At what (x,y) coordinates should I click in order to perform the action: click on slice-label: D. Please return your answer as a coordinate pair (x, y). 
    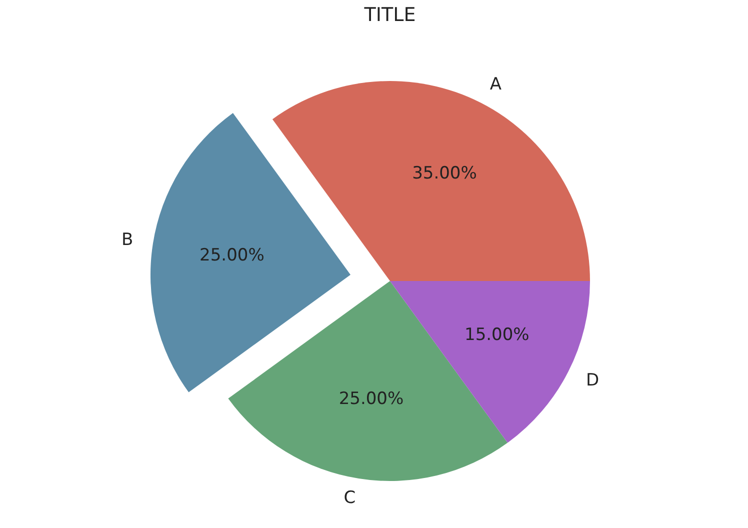
    Looking at the image, I should click on (593, 380).